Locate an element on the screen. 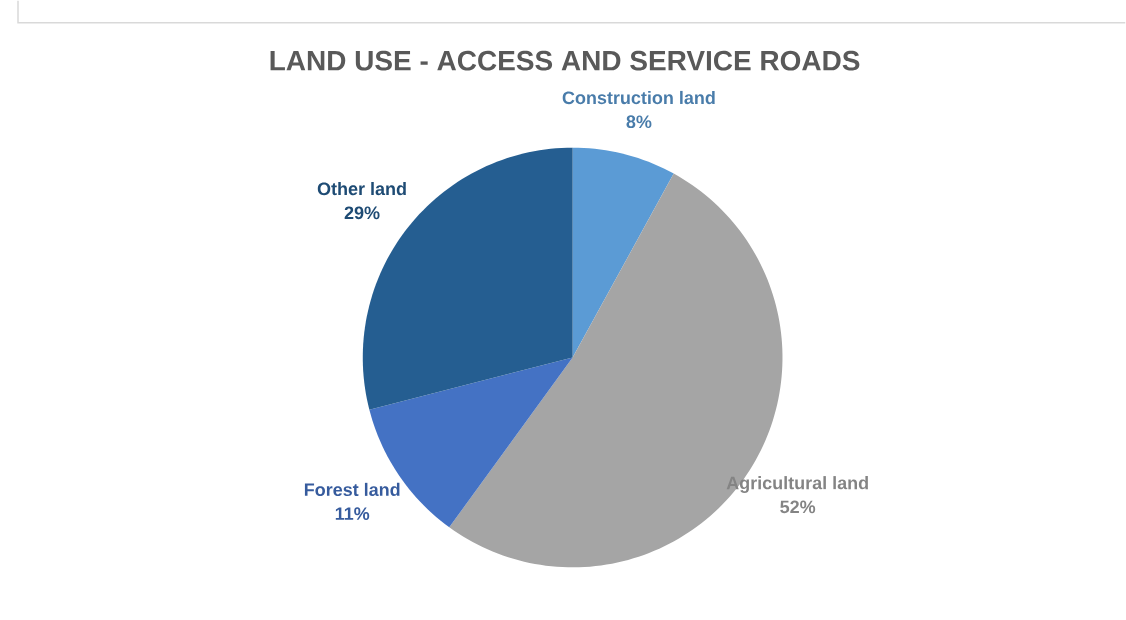 This screenshot has width=1126, height=620. data-label: 11% is located at coordinates (352, 513).